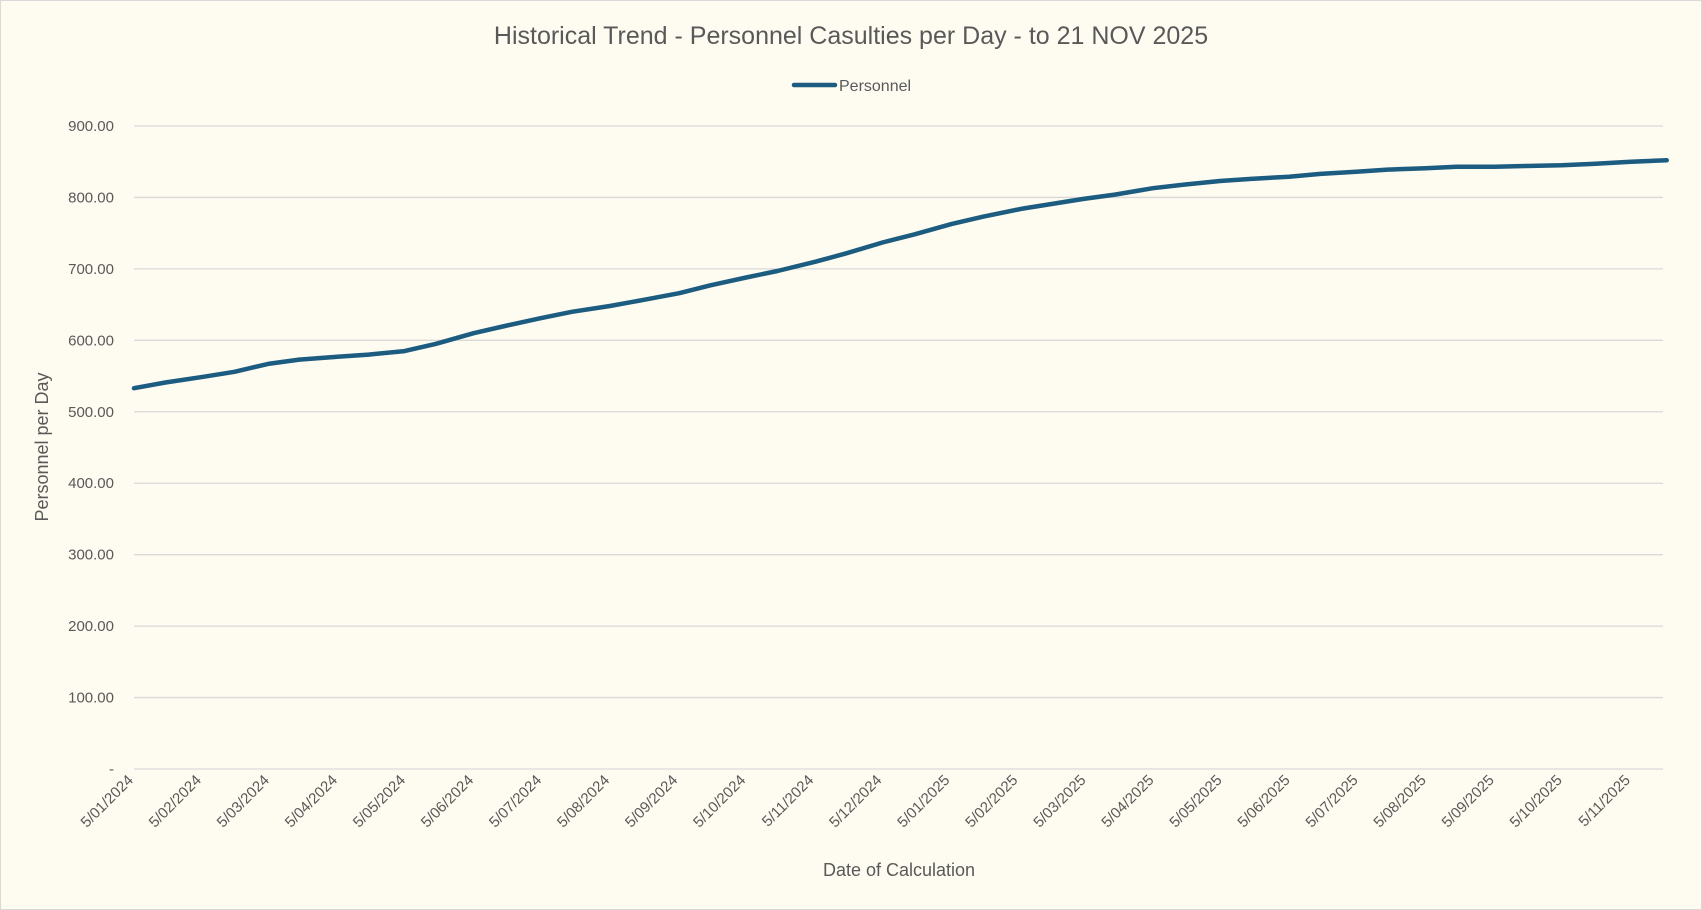  Describe the element at coordinates (91, 412) in the screenshot. I see `y-tick-label: 500.00` at that location.